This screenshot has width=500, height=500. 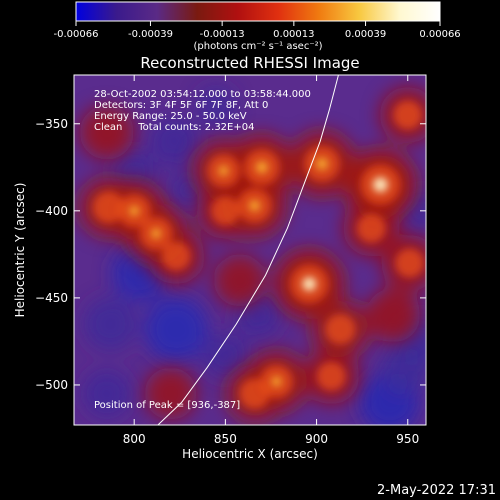 I want to click on peak-position-label: Position of Peak = [936,-387], so click(x=167, y=405).